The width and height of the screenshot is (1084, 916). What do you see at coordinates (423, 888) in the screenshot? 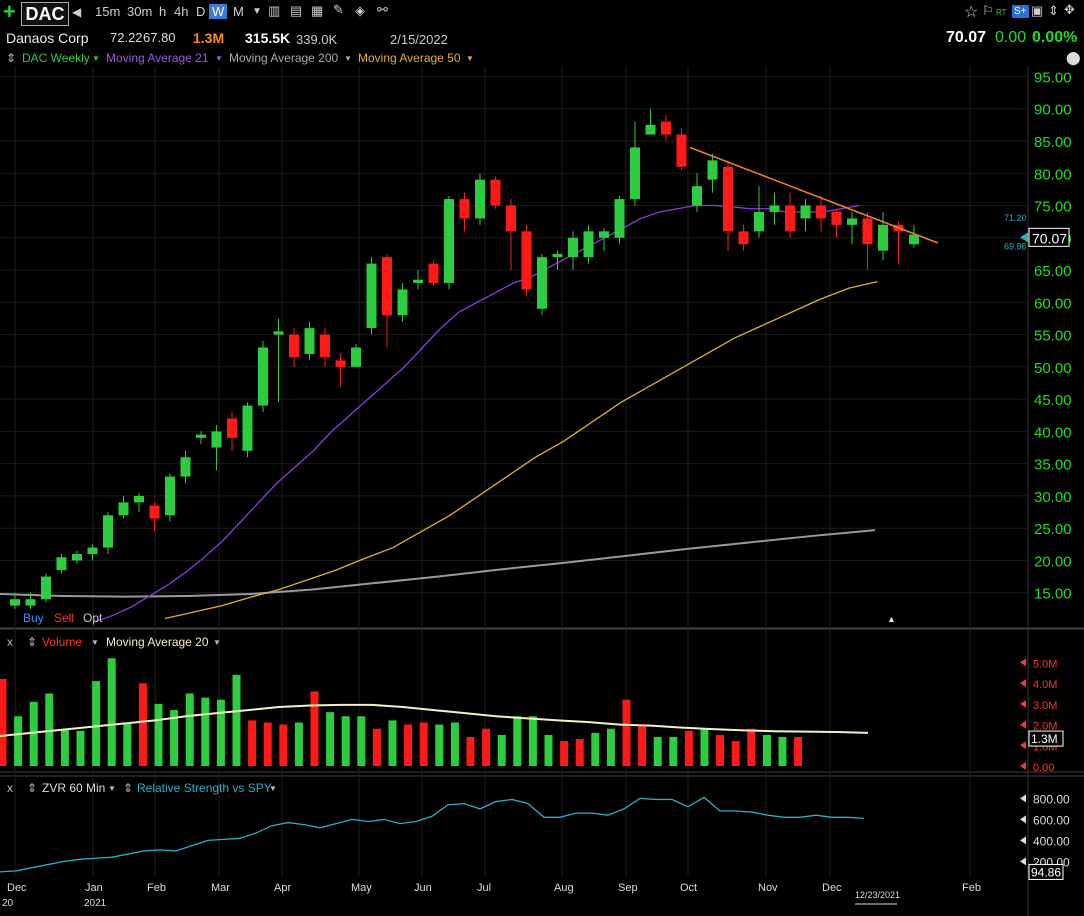
I see `x-axis-label: Jun` at bounding box center [423, 888].